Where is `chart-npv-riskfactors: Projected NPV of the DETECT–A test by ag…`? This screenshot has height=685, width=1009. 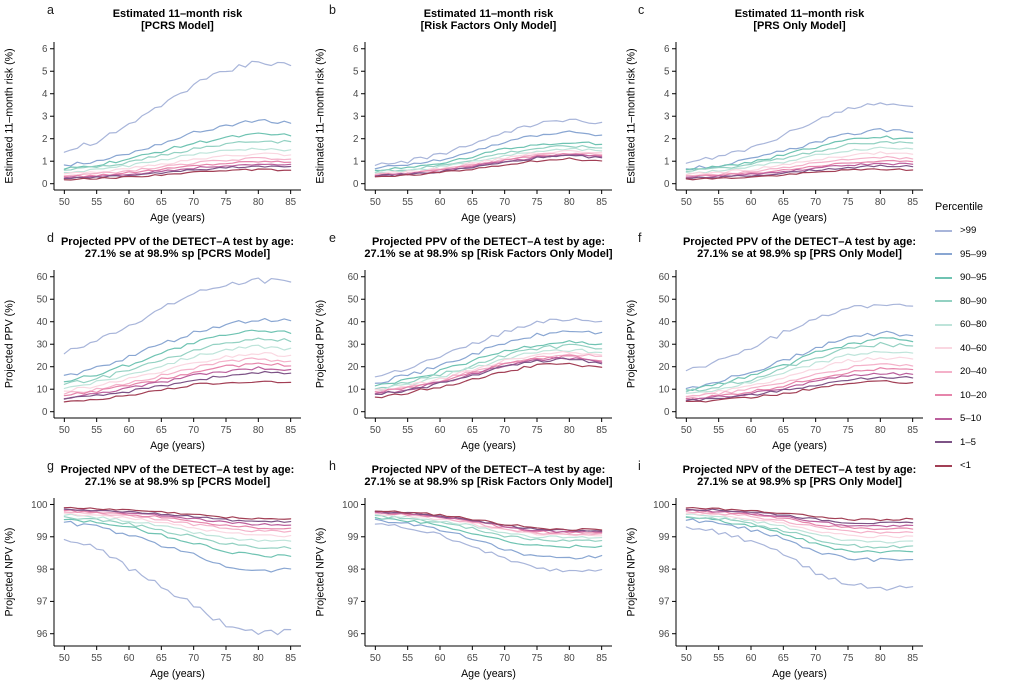 chart-npv-riskfactors: Projected NPV of the DETECT–A test by ag… is located at coordinates (464, 572).